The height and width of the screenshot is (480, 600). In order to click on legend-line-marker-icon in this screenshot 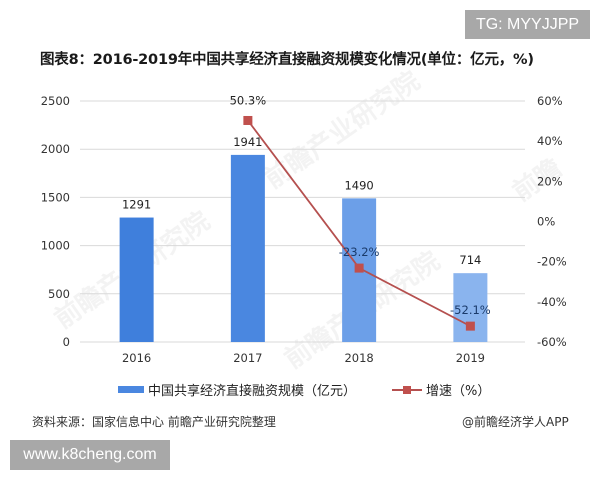, I will do `click(407, 390)`.